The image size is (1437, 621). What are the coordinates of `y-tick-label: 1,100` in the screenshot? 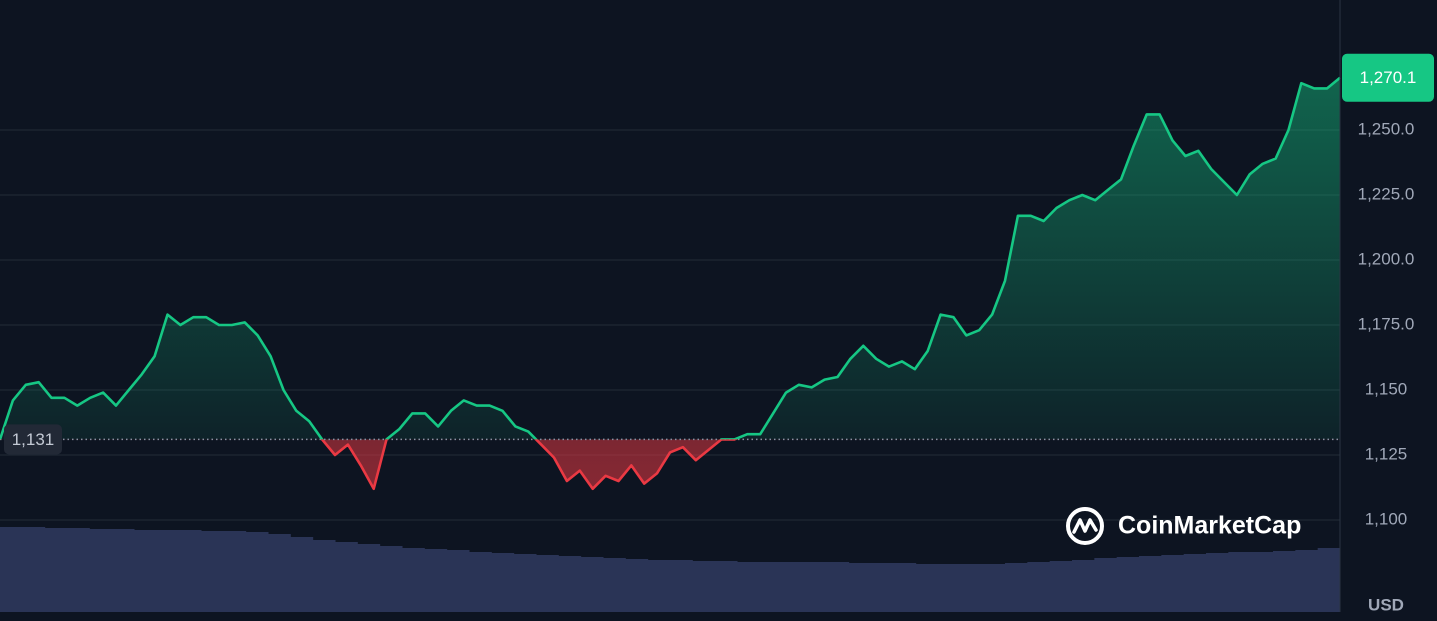 It's located at (1386, 518).